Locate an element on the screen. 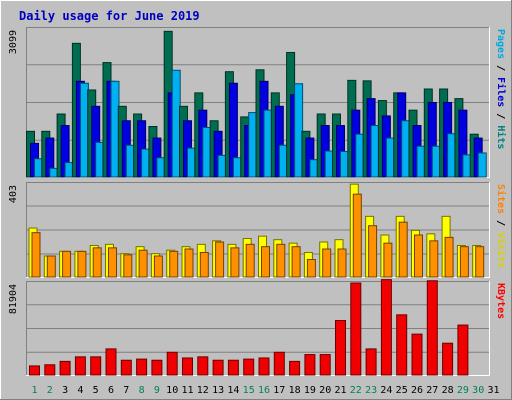 This screenshot has height=400, width=512. legend-item-kbytes: KBytes is located at coordinates (500, 301).